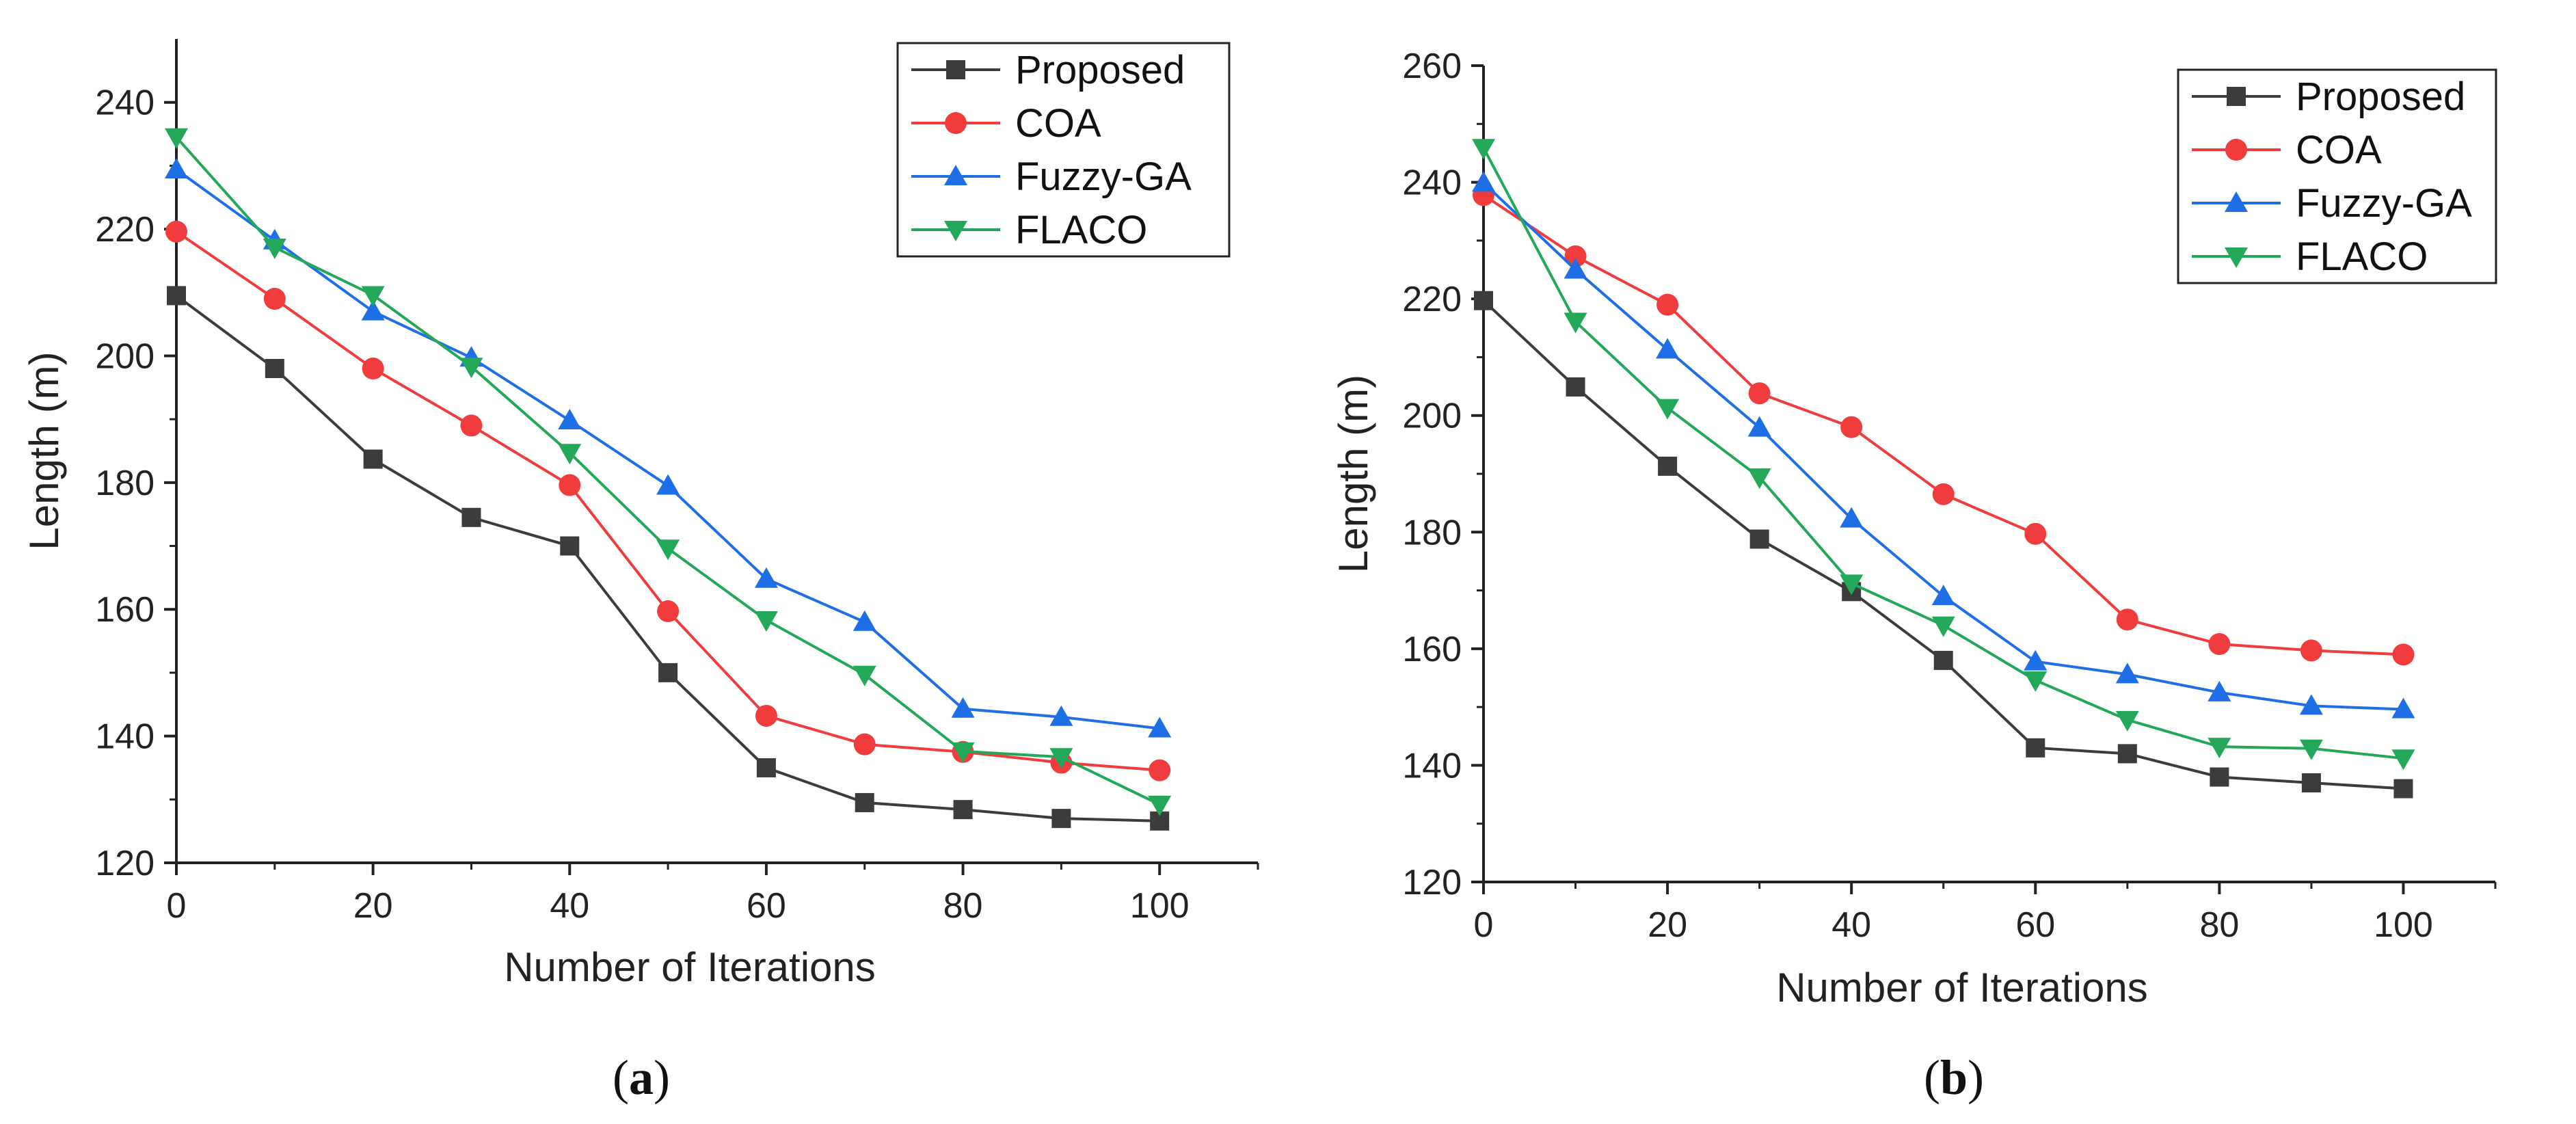  What do you see at coordinates (2362, 257) in the screenshot?
I see `legend-label: FLACO` at bounding box center [2362, 257].